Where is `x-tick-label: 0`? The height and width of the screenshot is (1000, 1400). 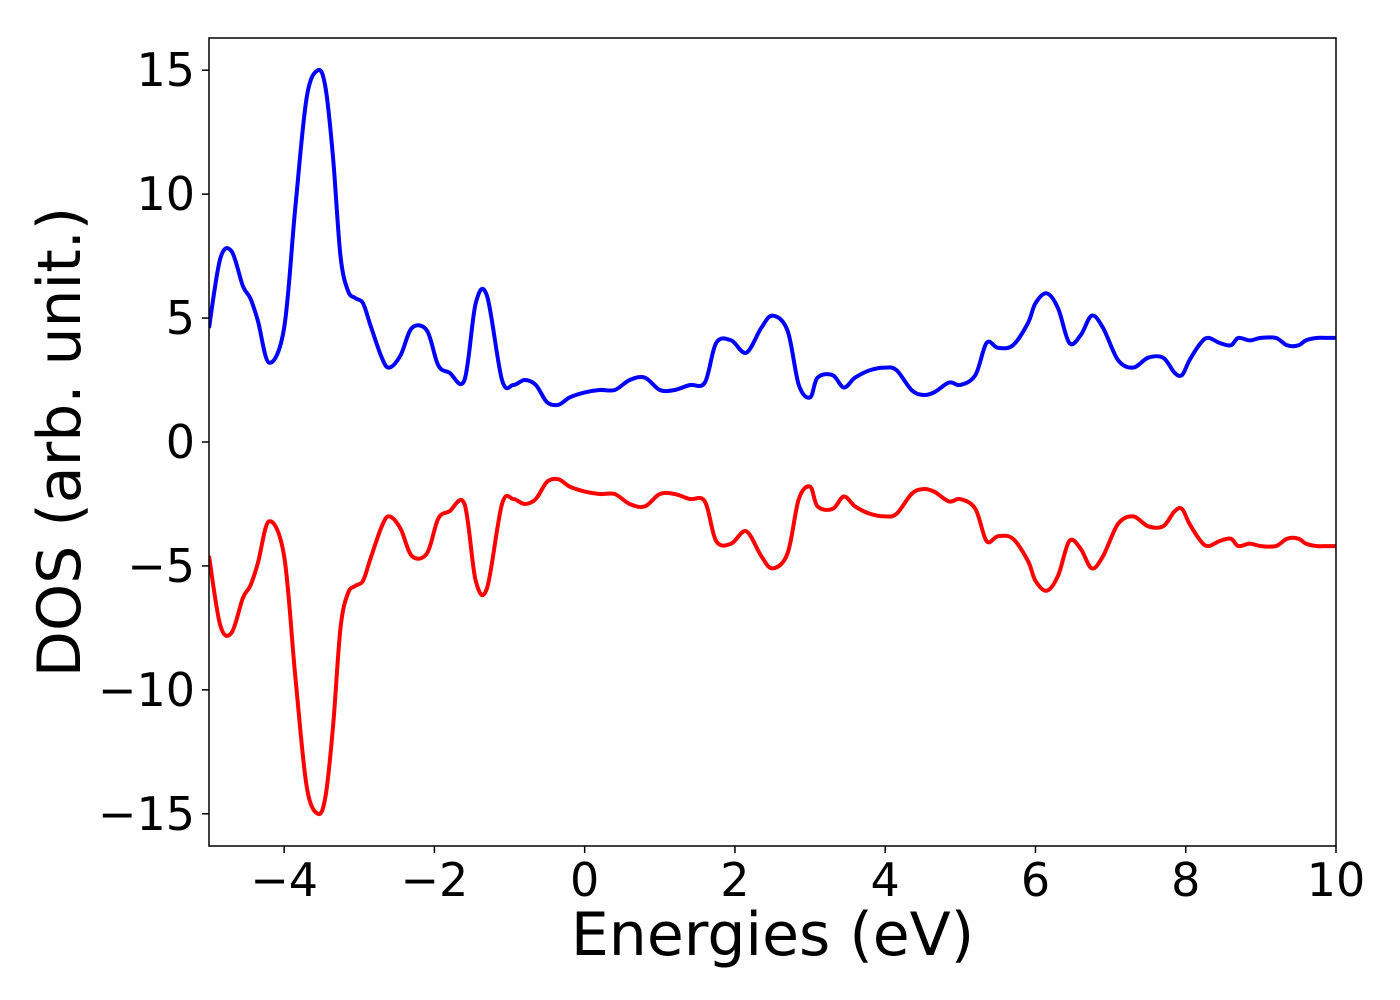 x-tick-label: 0 is located at coordinates (584, 880).